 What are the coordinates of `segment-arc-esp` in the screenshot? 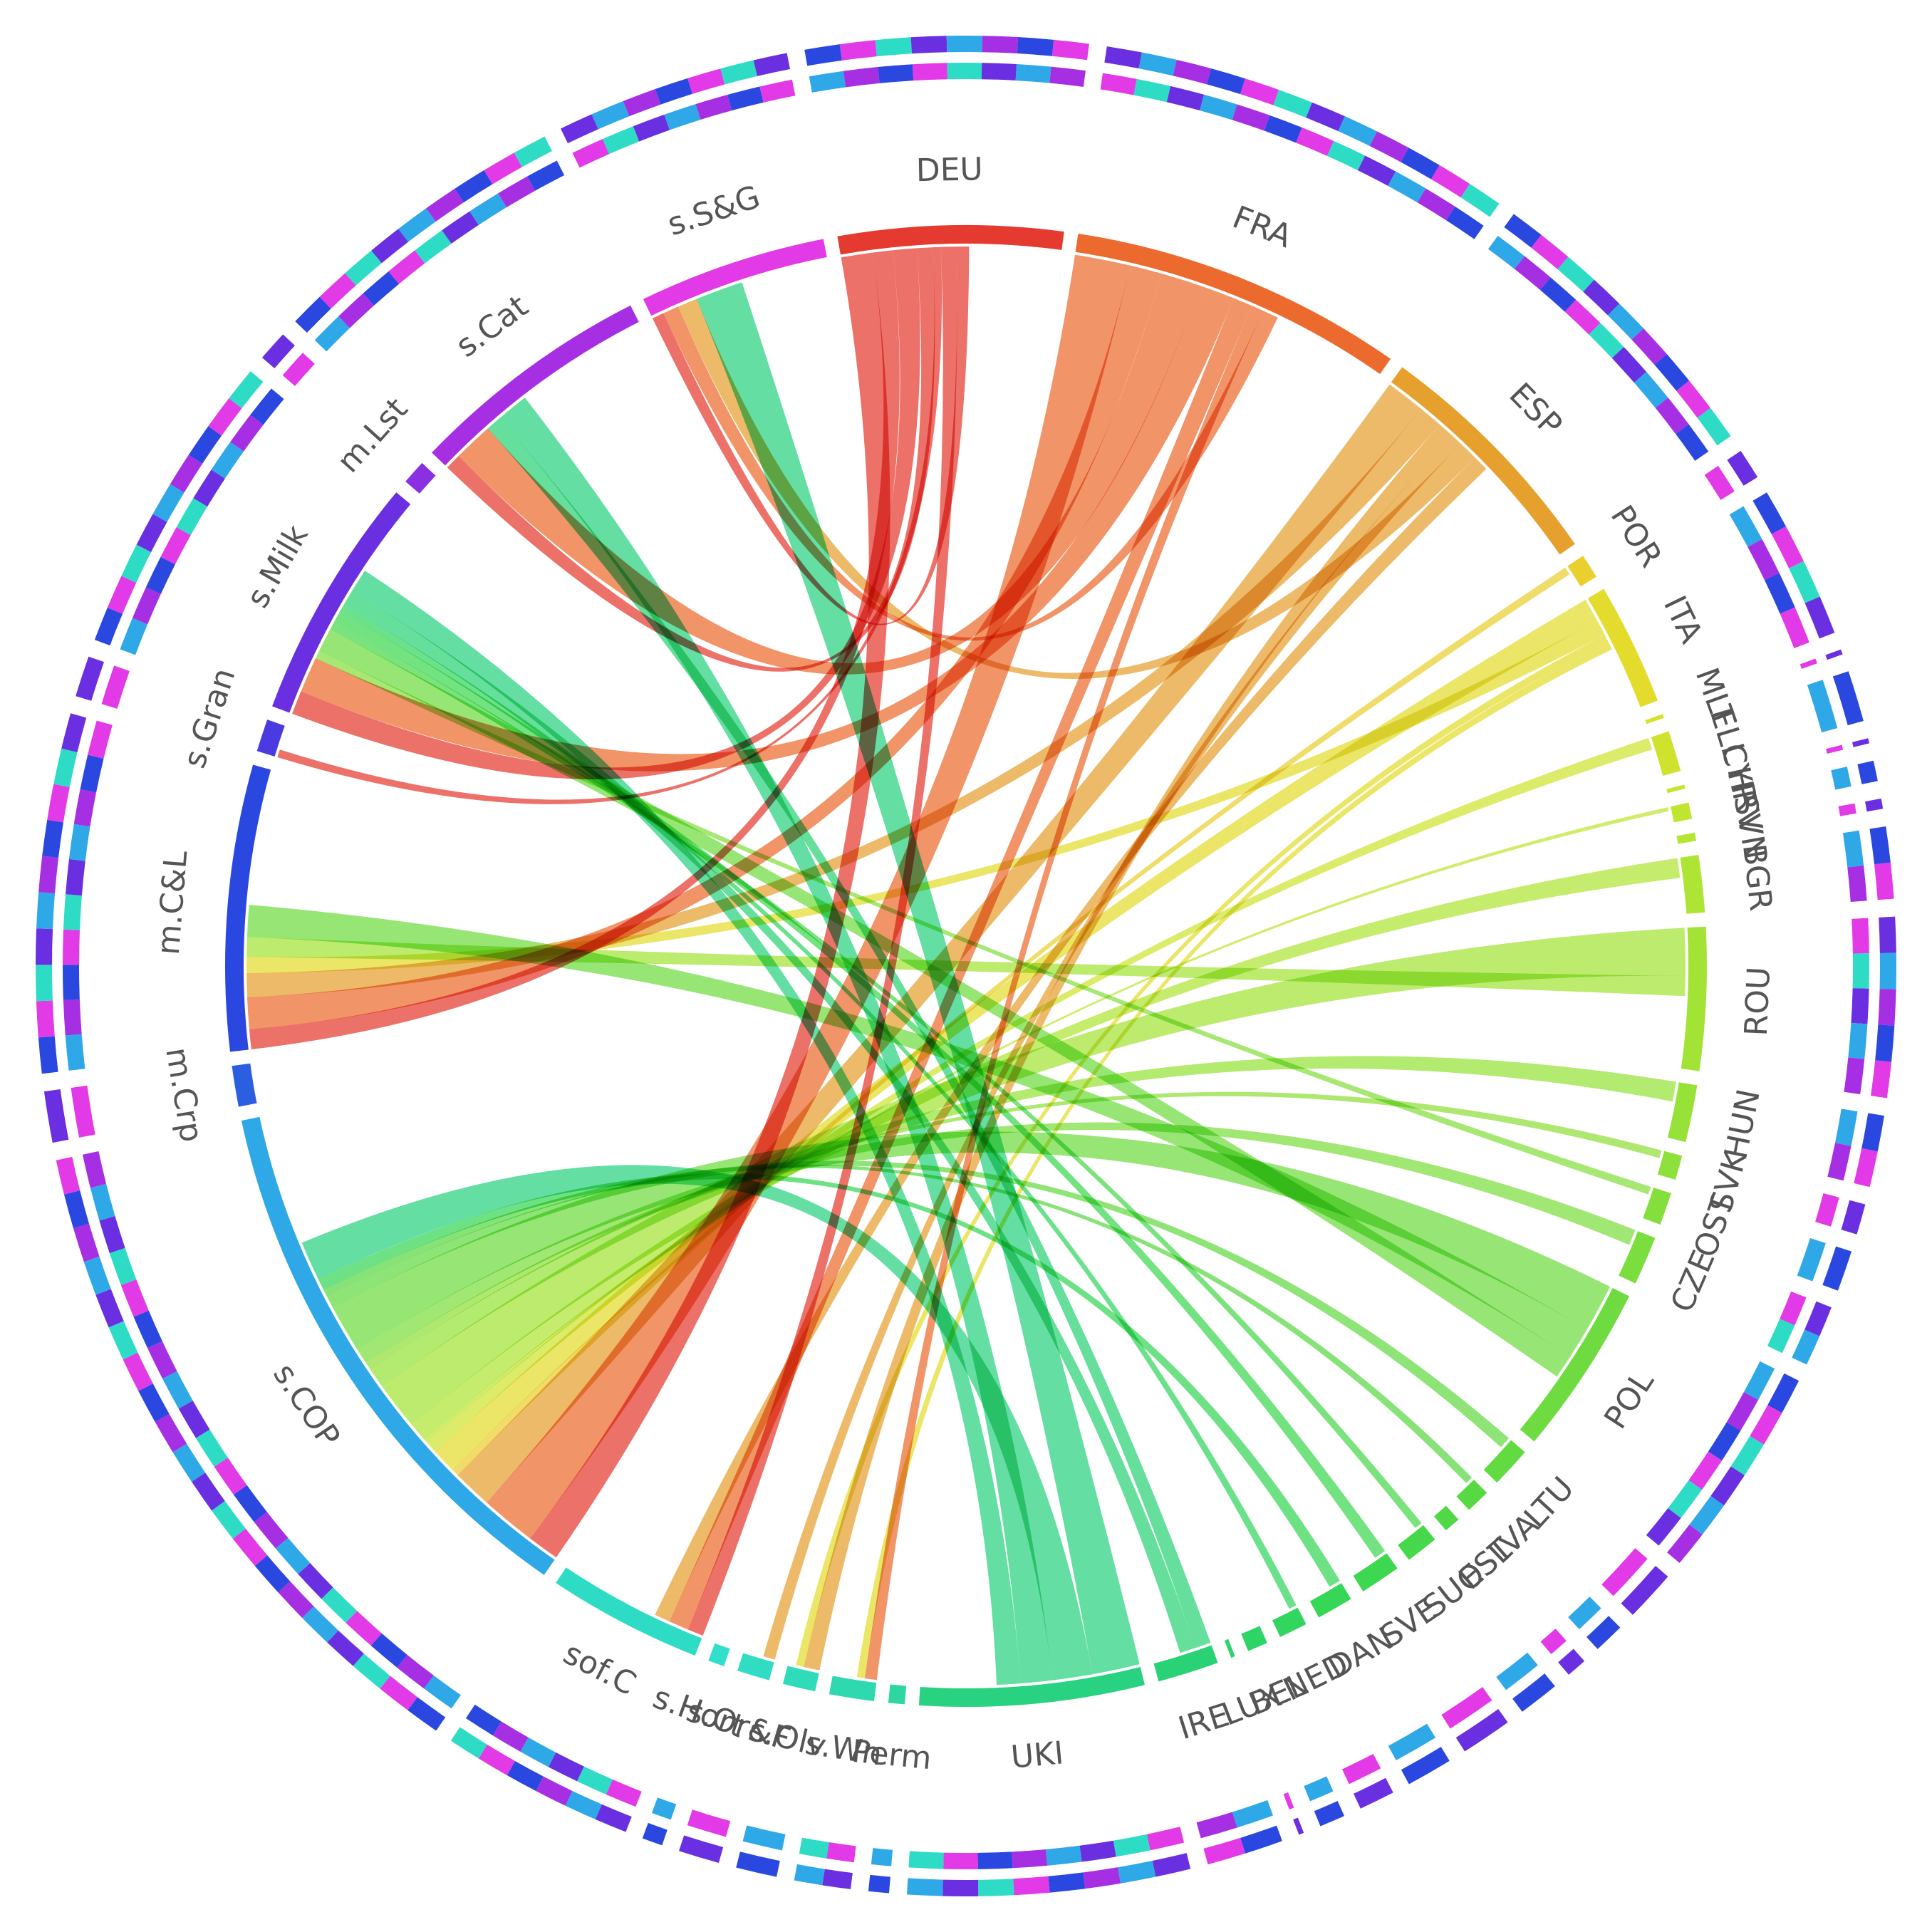 It's located at (1483, 461).